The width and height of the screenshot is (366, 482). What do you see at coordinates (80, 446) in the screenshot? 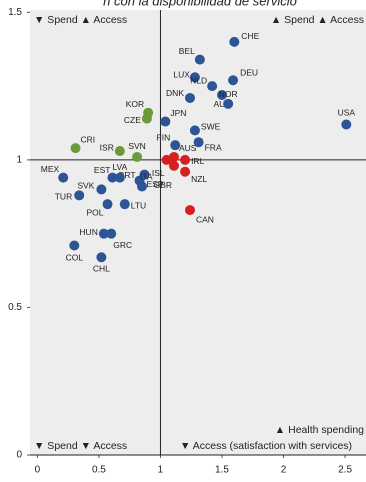
I see `annotation: ▼ Spend ▼ Access` at bounding box center [80, 446].